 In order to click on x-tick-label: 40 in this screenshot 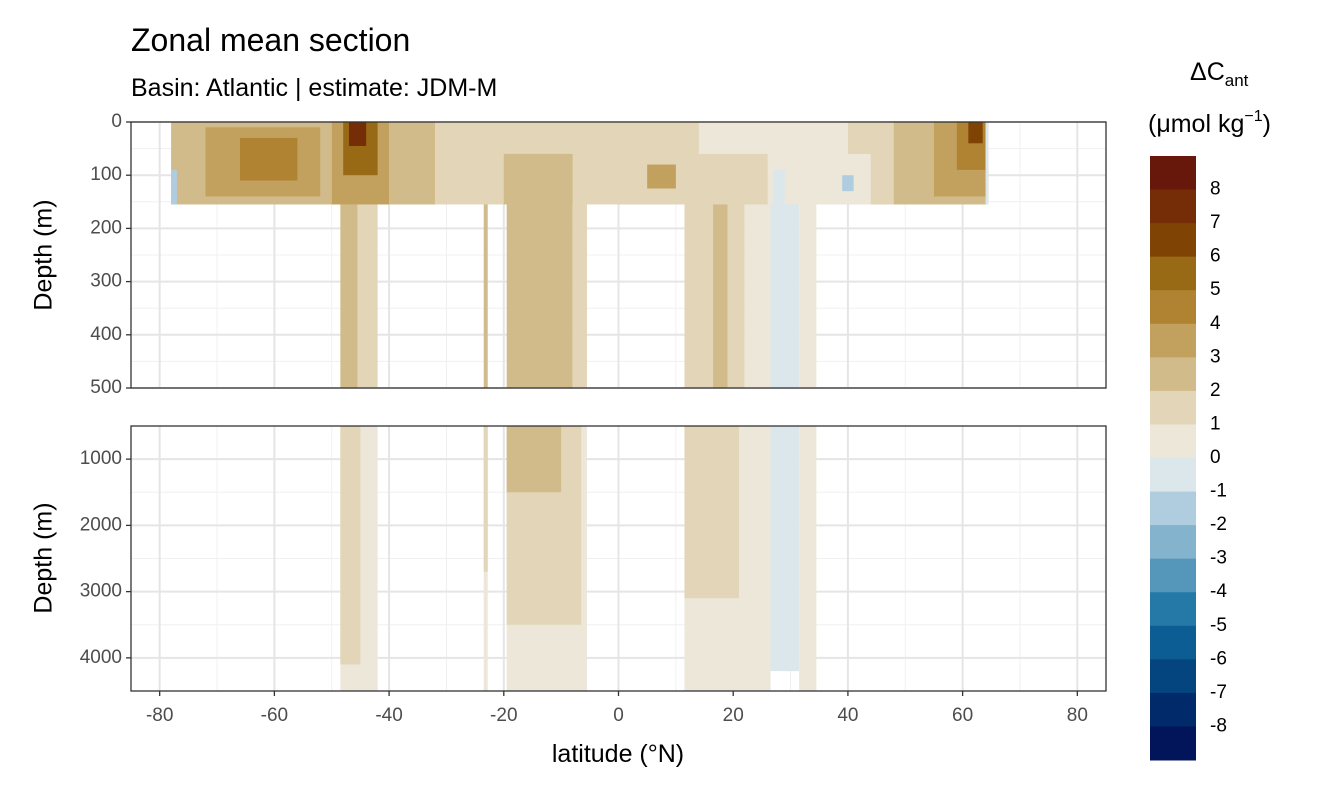, I will do `click(847, 715)`.